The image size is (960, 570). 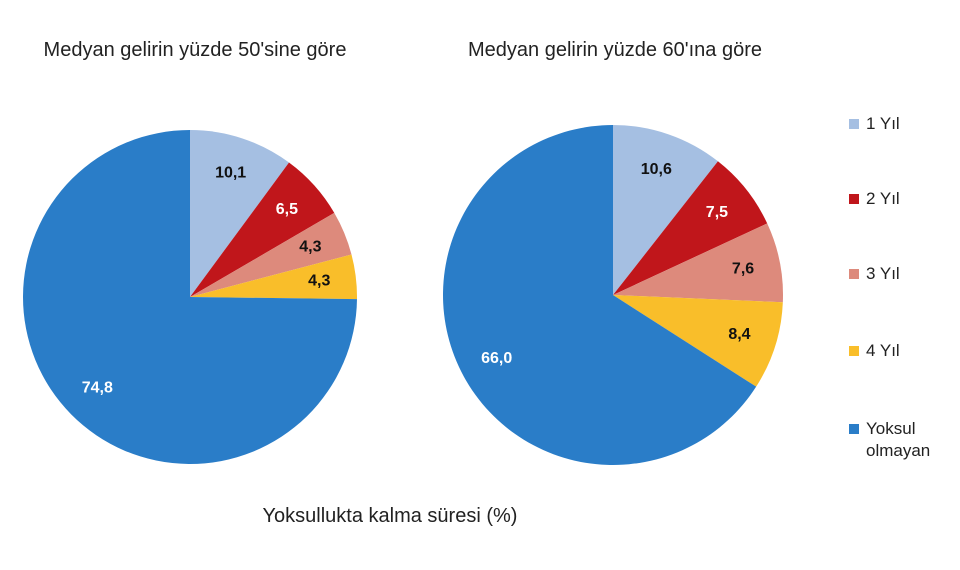 I want to click on value-label: 7,6, so click(x=743, y=268).